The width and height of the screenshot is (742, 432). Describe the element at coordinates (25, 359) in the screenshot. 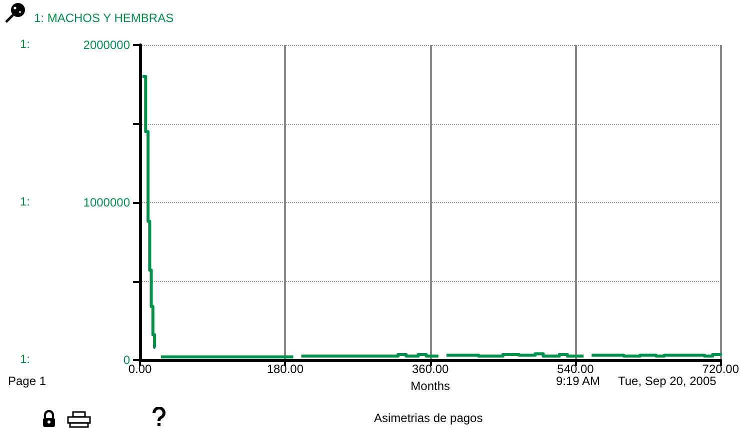

I see `y-axis-title: 1:` at that location.